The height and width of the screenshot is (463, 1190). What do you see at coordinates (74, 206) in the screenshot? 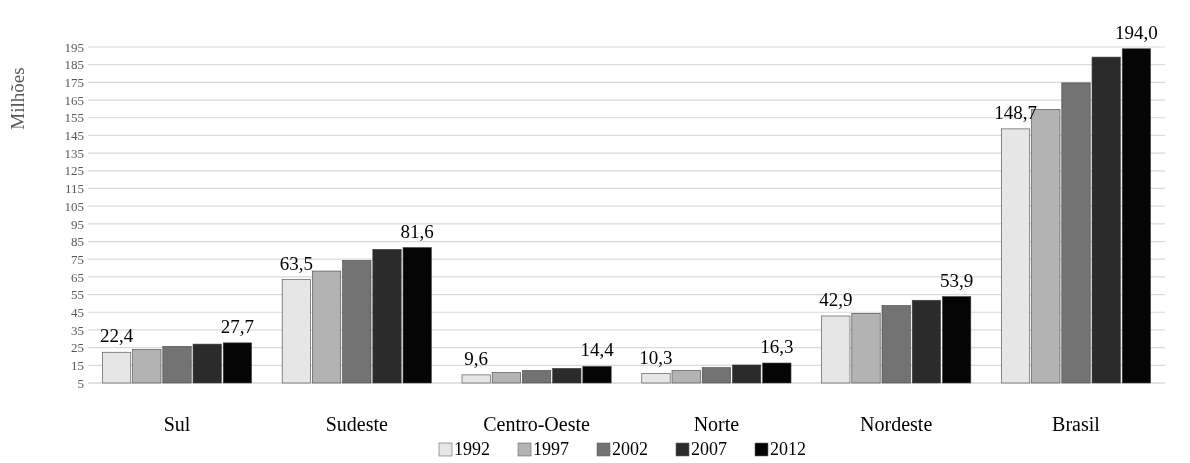
I see `y-tick-label: 105` at bounding box center [74, 206].